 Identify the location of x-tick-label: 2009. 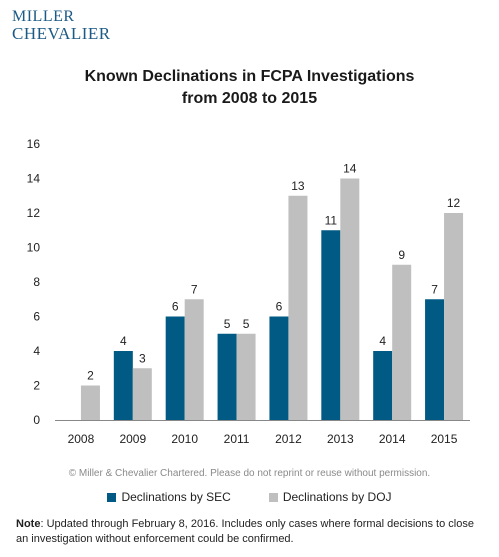
(132, 439).